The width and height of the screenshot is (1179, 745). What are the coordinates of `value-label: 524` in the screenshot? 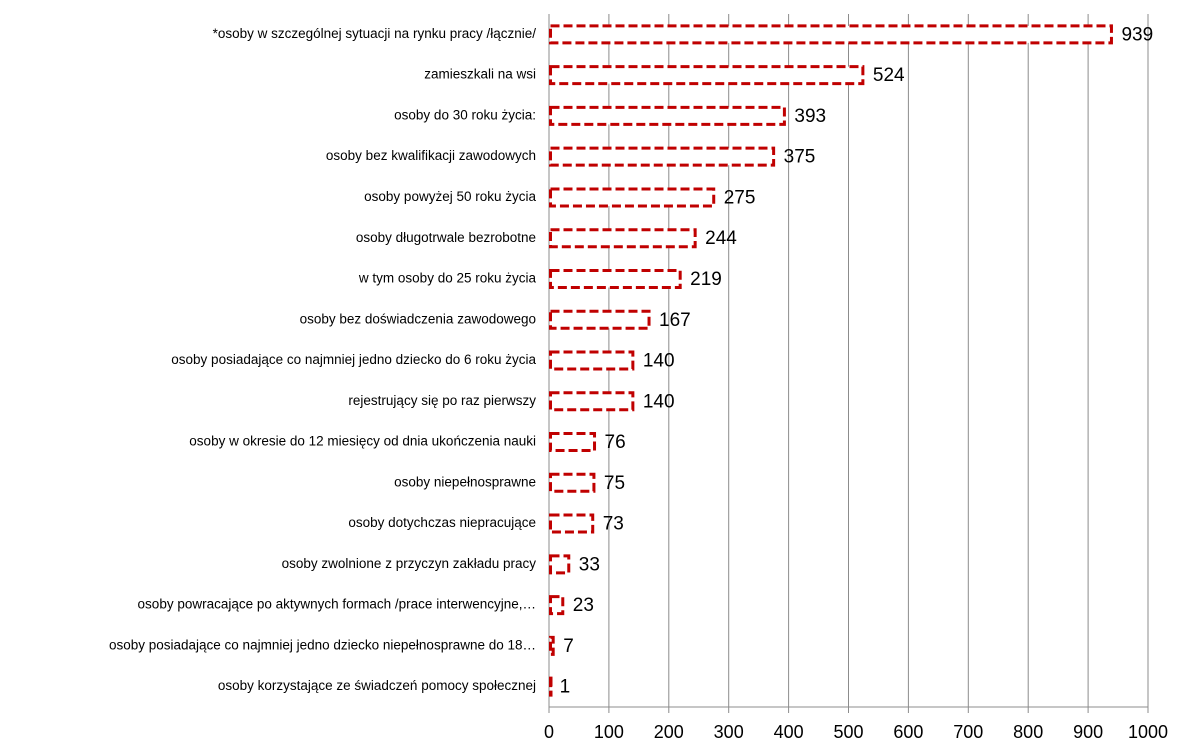 It's located at (889, 75).